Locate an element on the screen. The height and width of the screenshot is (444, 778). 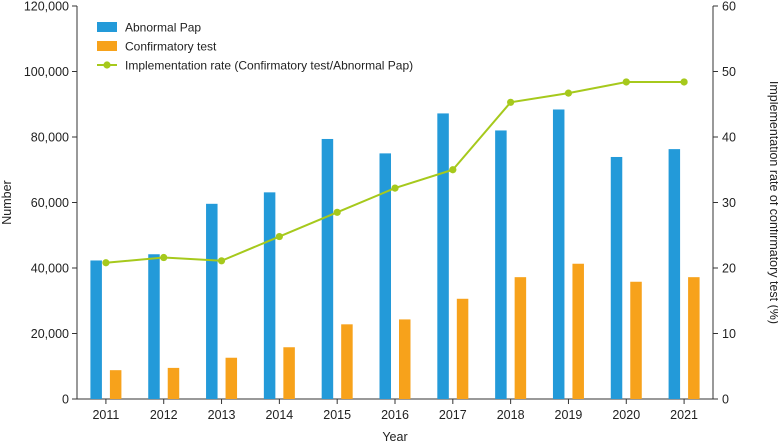
y-tick-label: 40,000 is located at coordinates (50, 269).